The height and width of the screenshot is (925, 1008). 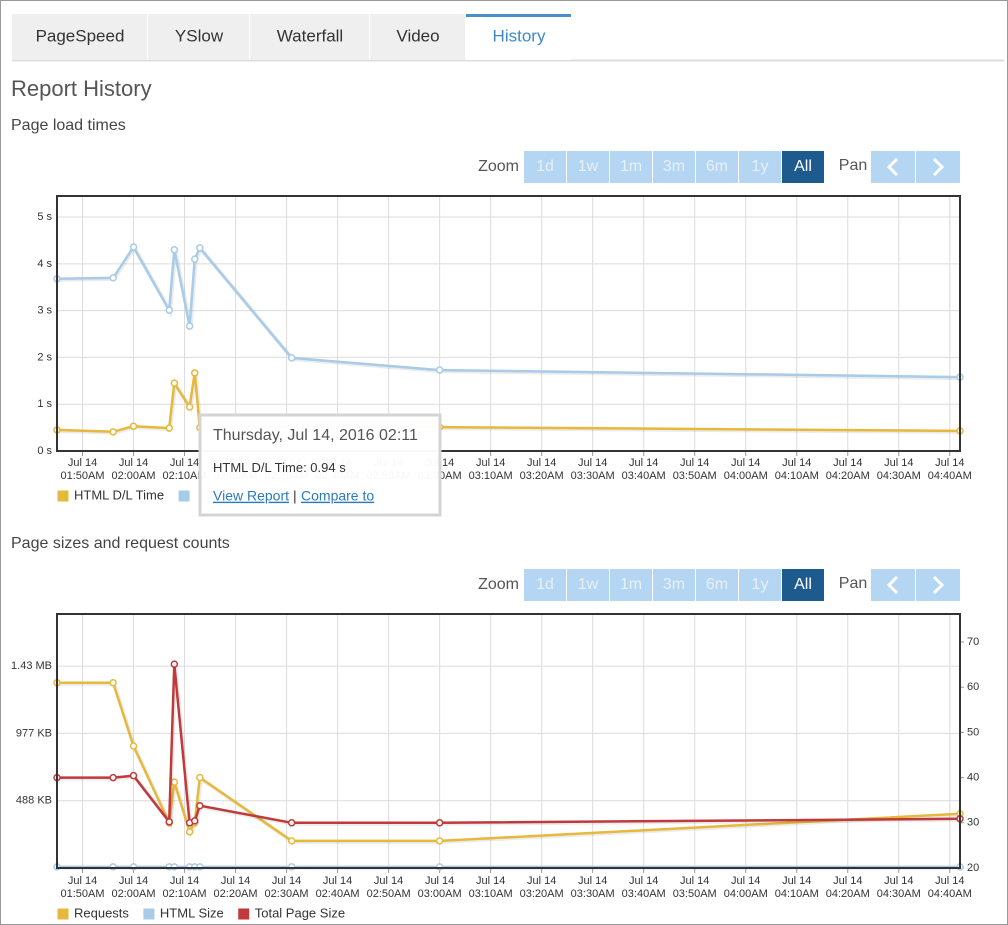 What do you see at coordinates (185, 894) in the screenshot?
I see `x-tick-label: 02:10AM` at bounding box center [185, 894].